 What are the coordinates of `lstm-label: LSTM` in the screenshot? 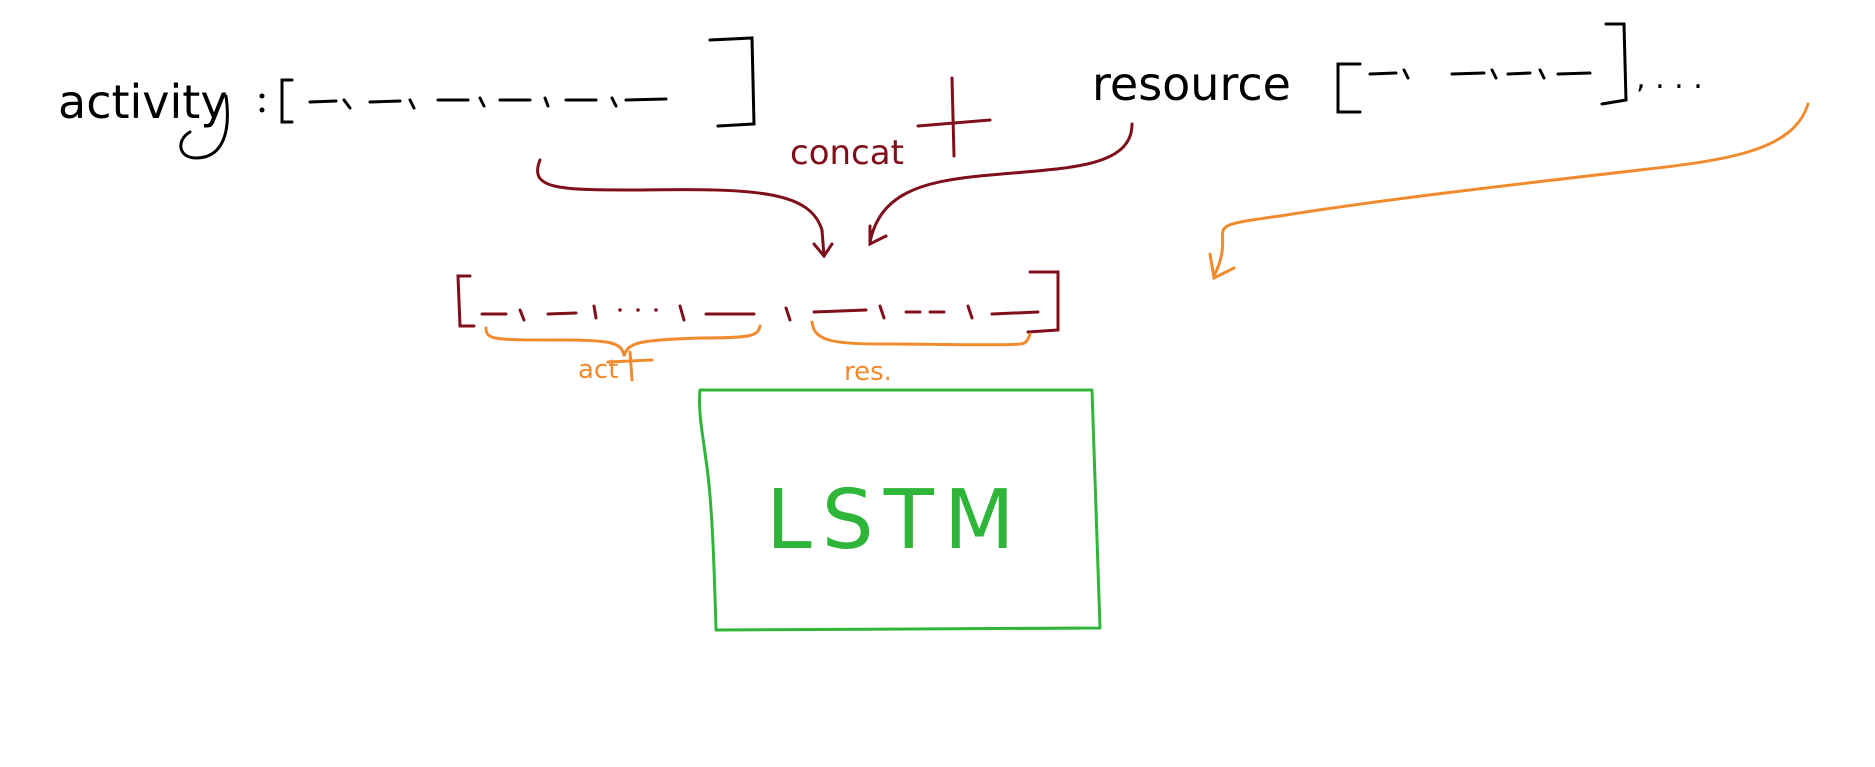 It's located at (895, 520).